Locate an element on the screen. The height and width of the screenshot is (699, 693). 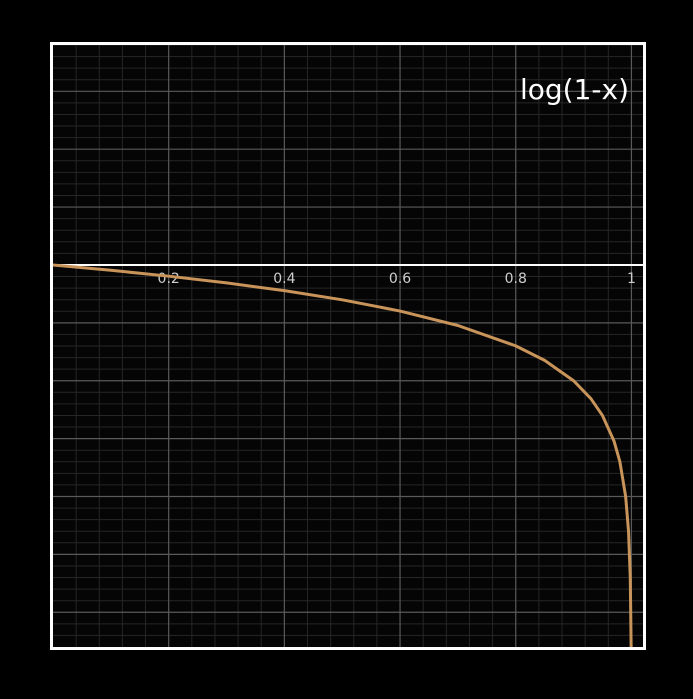
x-tick-label: 0.6 is located at coordinates (400, 279).